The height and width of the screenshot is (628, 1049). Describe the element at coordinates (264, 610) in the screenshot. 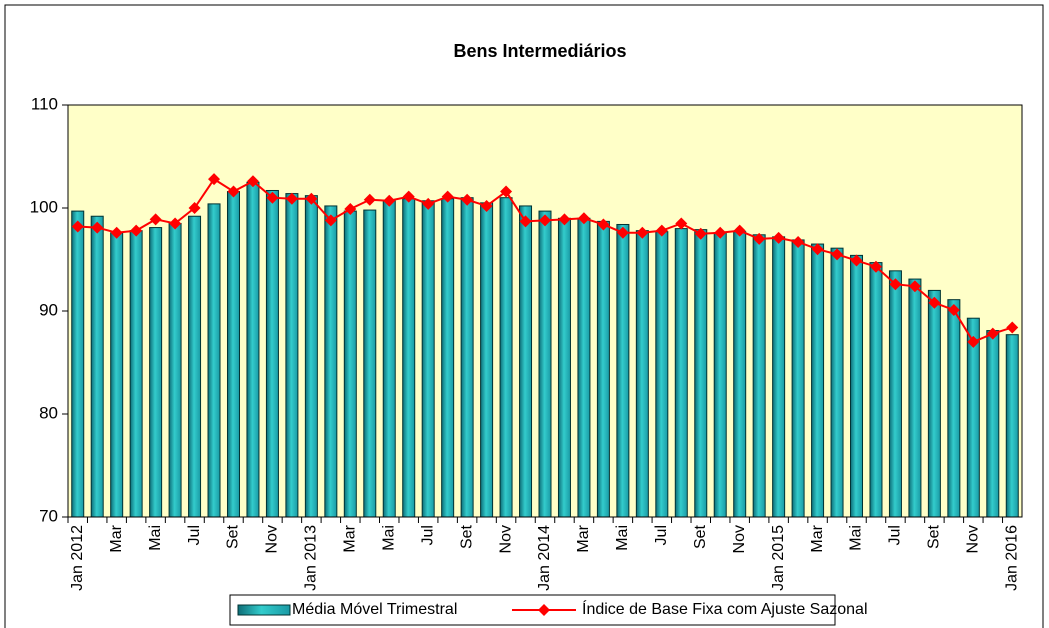

I see `legend-swatch` at that location.